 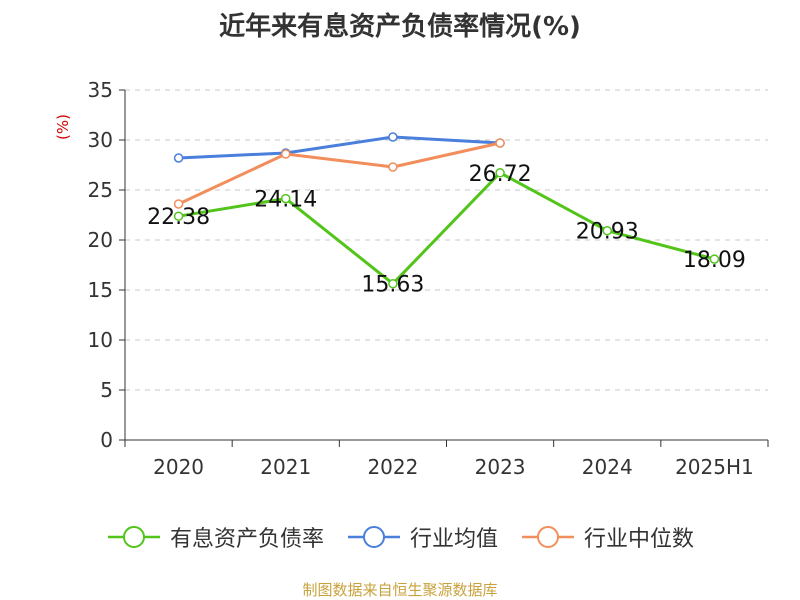 I want to click on x-tick-label: 2022, so click(x=392, y=467).